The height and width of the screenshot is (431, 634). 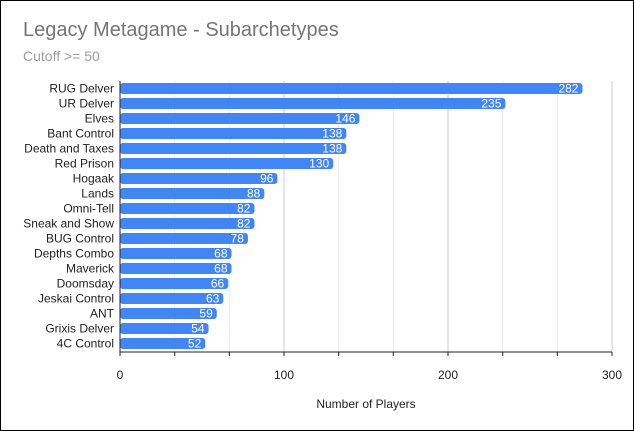 What do you see at coordinates (81, 89) in the screenshot?
I see `category-label: RUG Delver` at bounding box center [81, 89].